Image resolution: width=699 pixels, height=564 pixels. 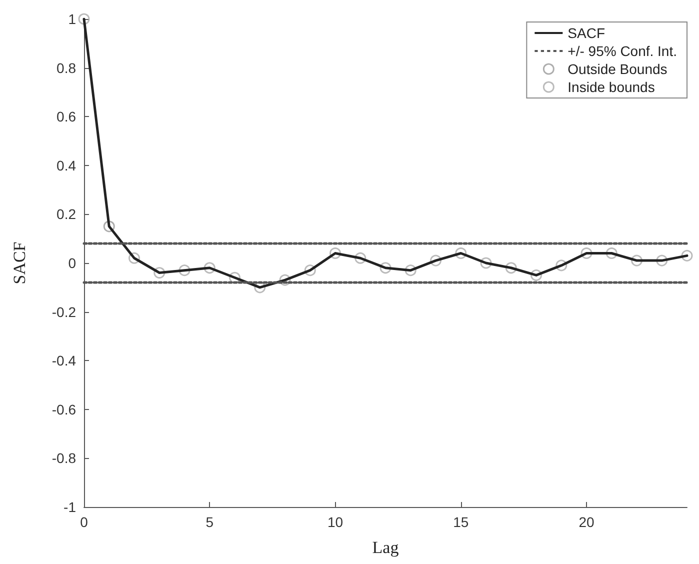 I want to click on x-tick-label: 0, so click(x=84, y=522).